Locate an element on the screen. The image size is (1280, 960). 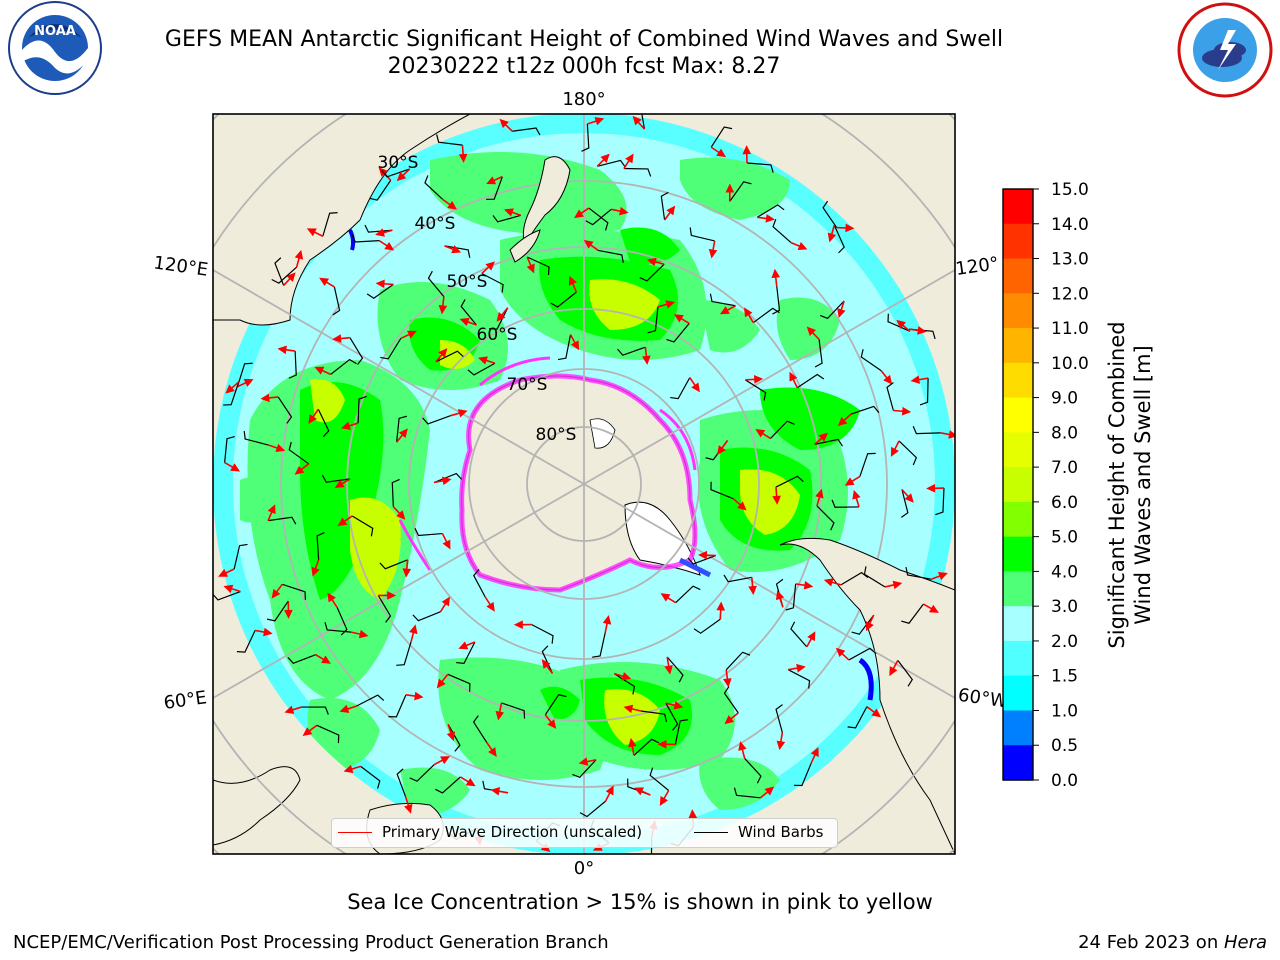
lat-label-60s: 60°S is located at coordinates (497, 335).